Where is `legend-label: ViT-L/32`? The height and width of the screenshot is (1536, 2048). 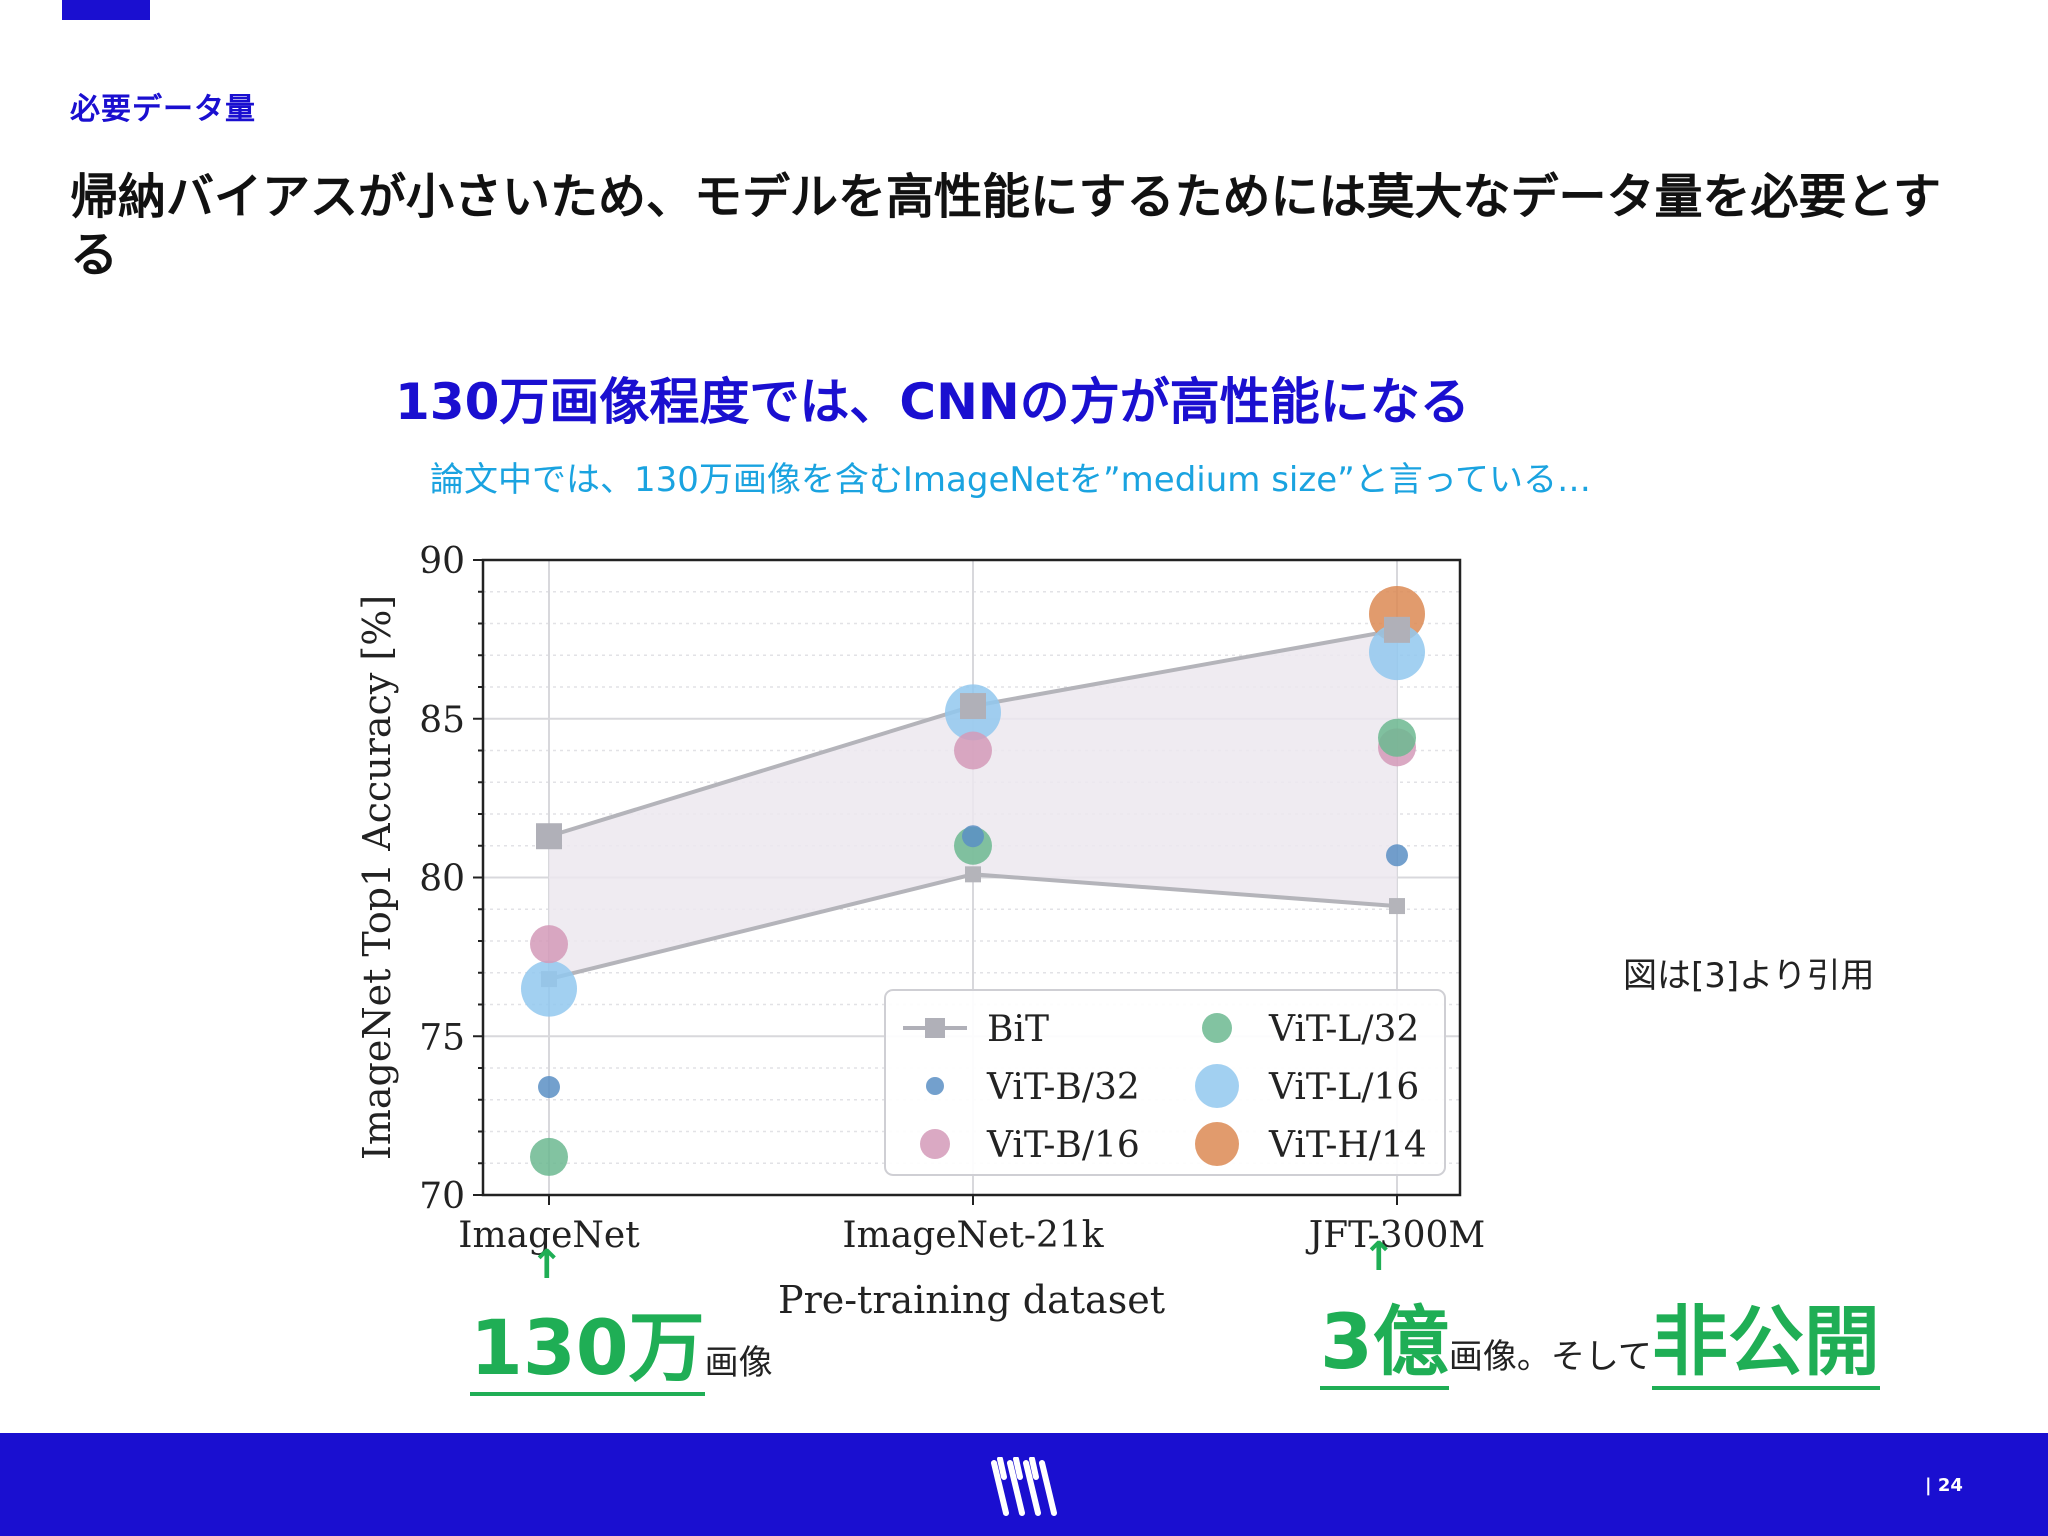
legend-label: ViT-L/32 is located at coordinates (1343, 1029).